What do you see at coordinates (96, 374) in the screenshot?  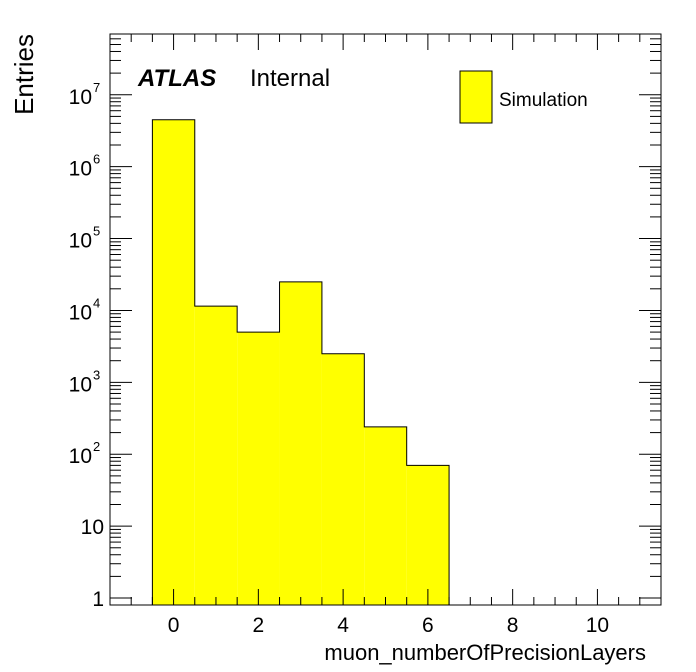 I see `y-tick-label-exponent: 3` at bounding box center [96, 374].